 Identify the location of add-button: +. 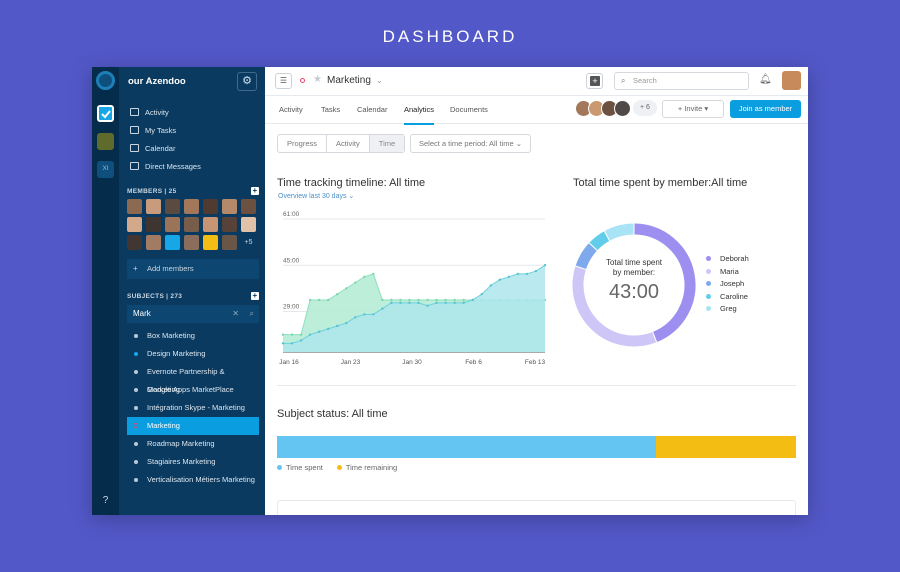
(594, 81).